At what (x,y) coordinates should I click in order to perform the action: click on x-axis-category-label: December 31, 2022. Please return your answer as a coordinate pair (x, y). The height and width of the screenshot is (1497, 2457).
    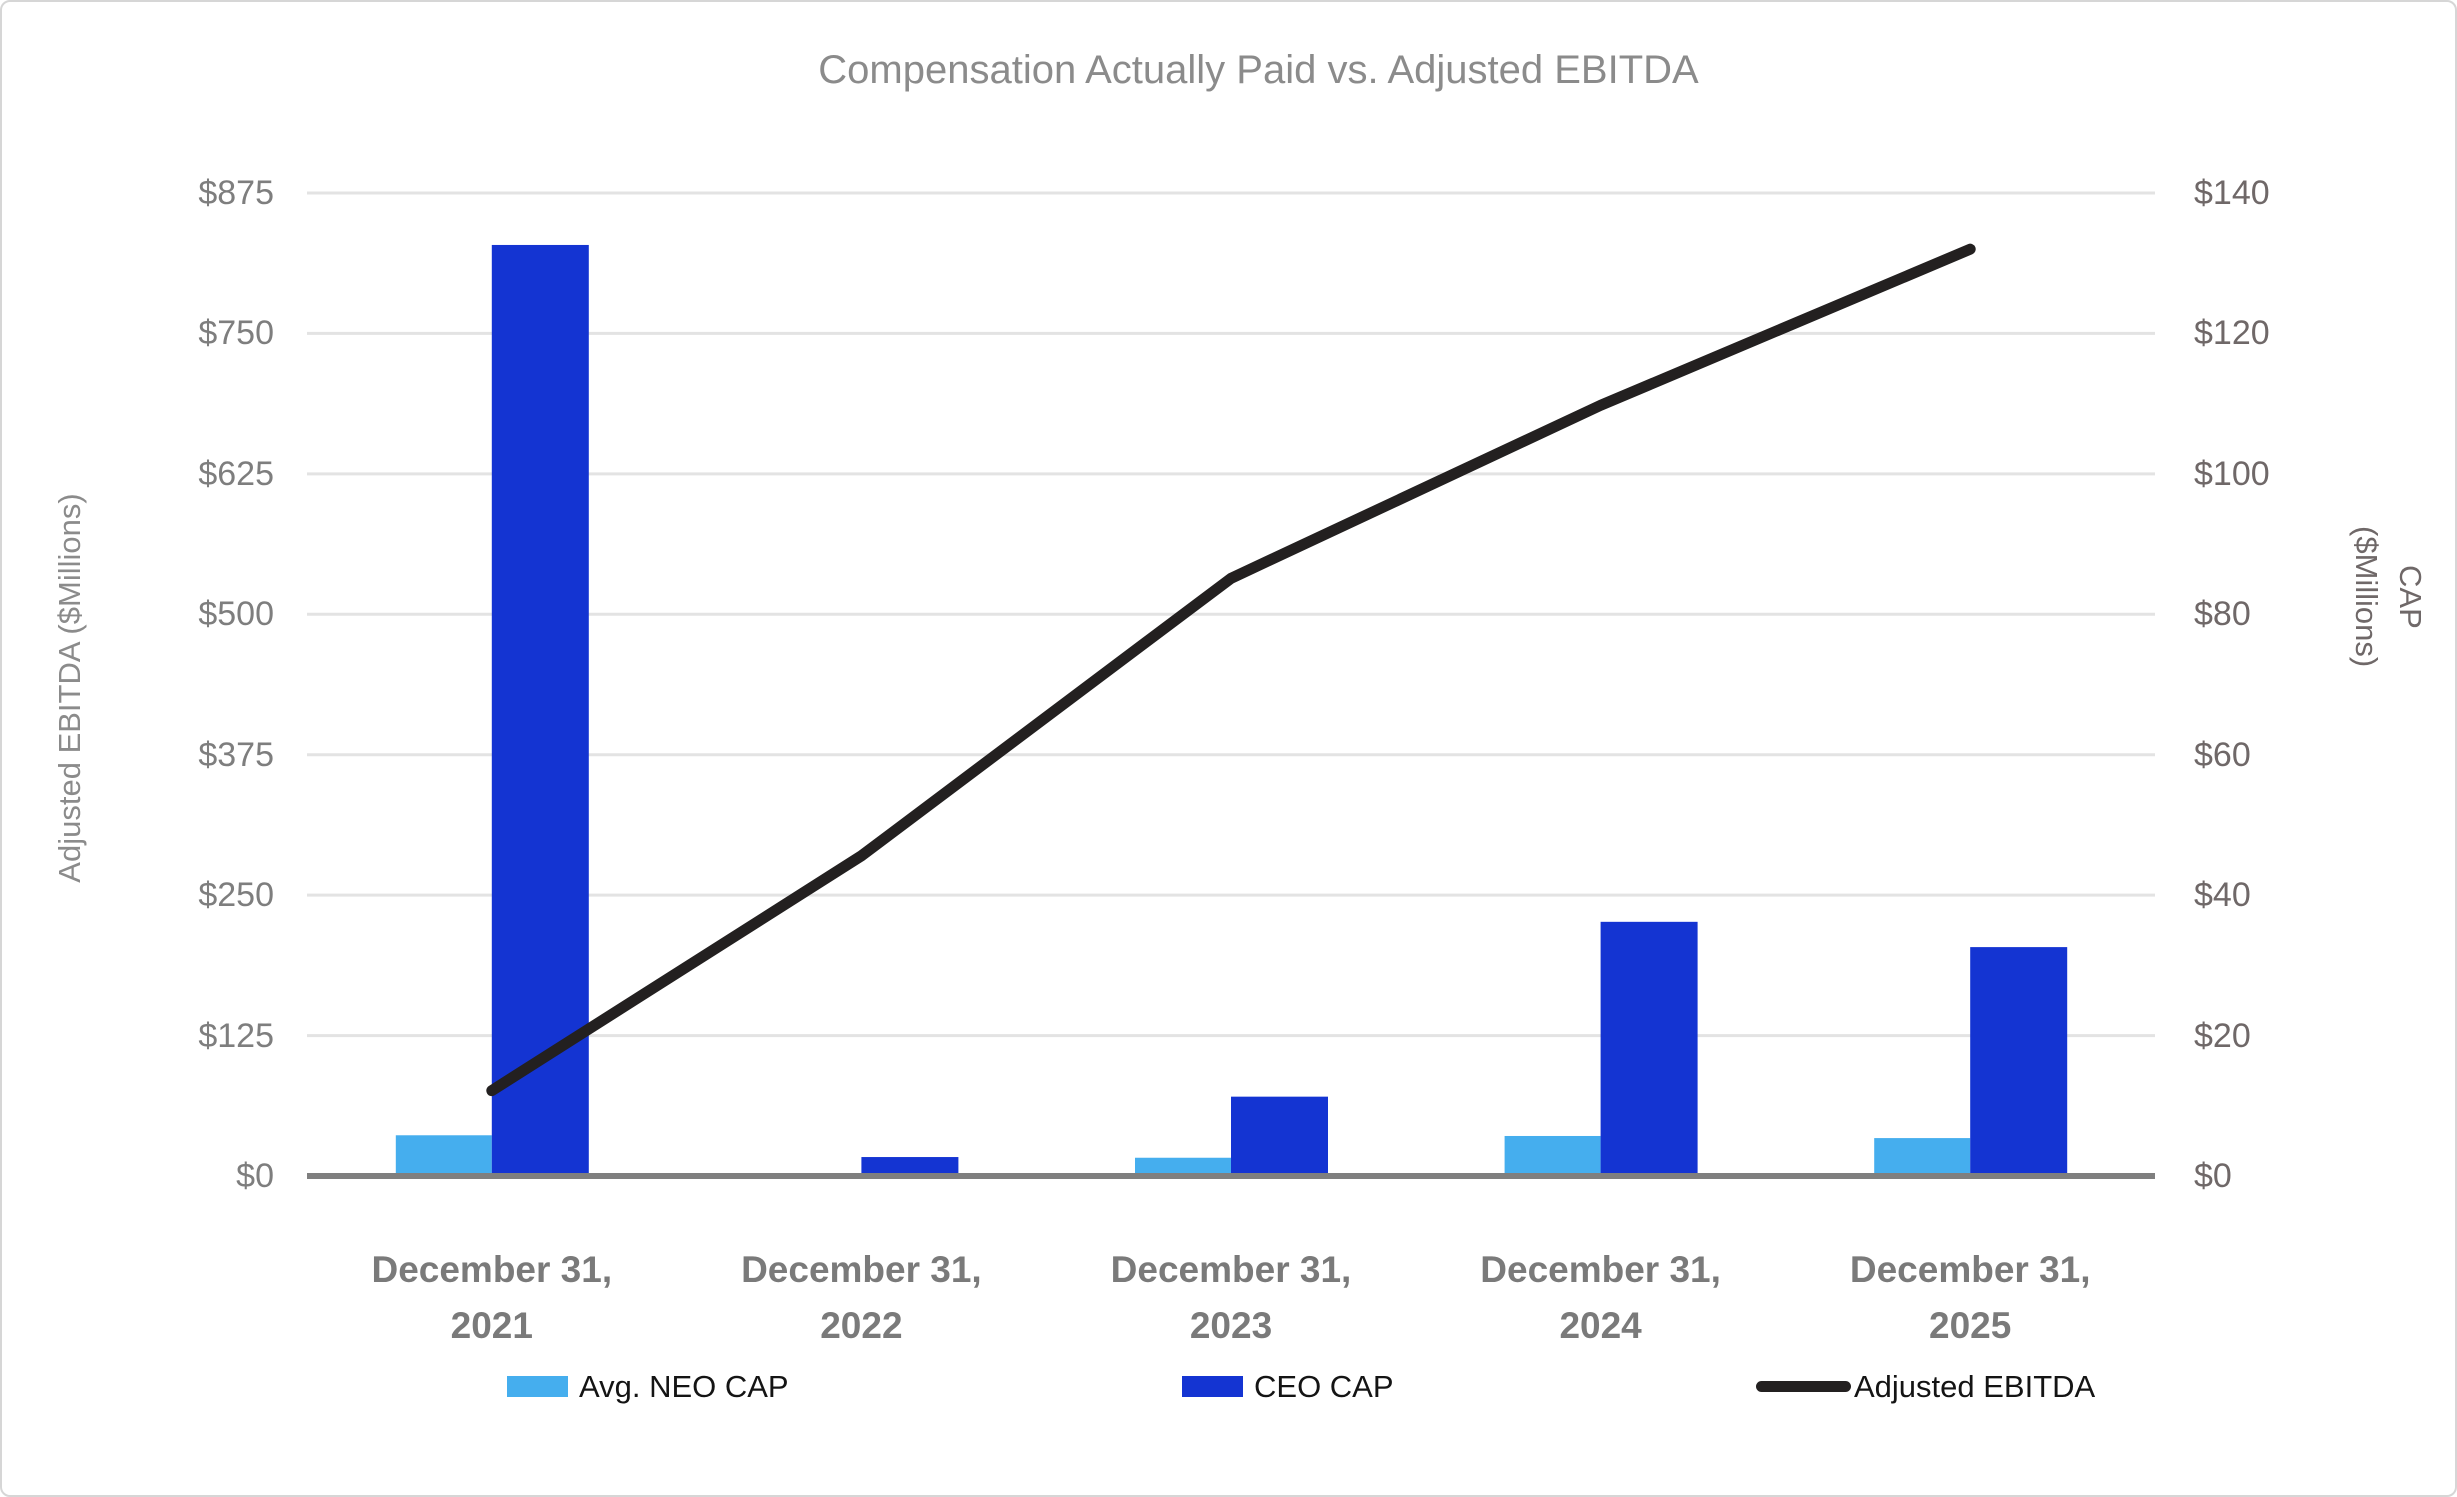
    Looking at the image, I should click on (861, 1298).